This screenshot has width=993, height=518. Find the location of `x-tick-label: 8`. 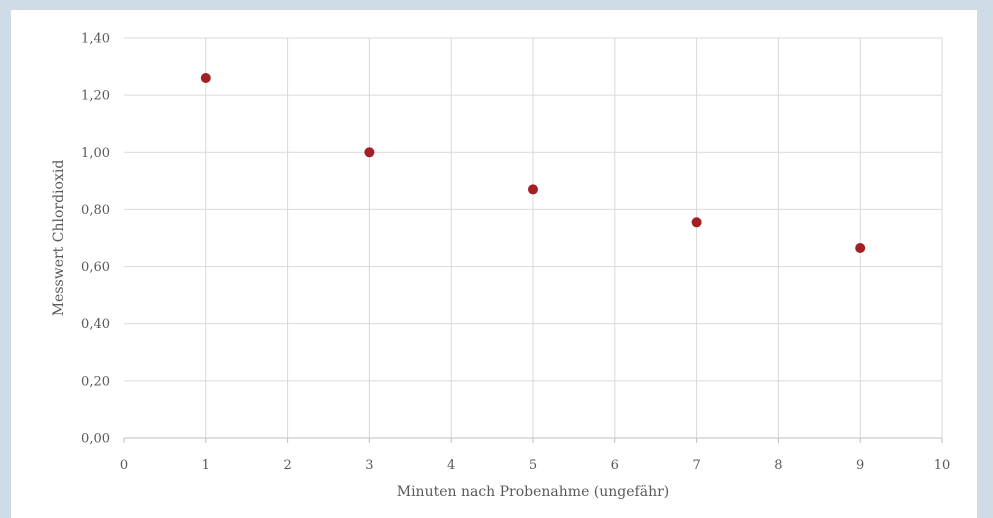

x-tick-label: 8 is located at coordinates (778, 465).